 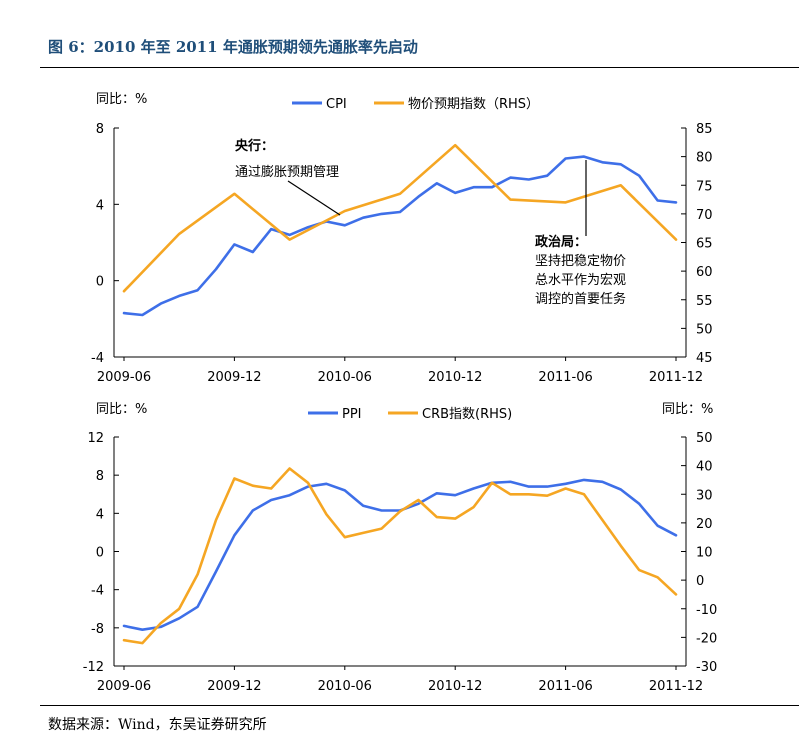 I want to click on chart1-annotation-politburo-line-1: 坚持把稳定物价, so click(x=580, y=261).